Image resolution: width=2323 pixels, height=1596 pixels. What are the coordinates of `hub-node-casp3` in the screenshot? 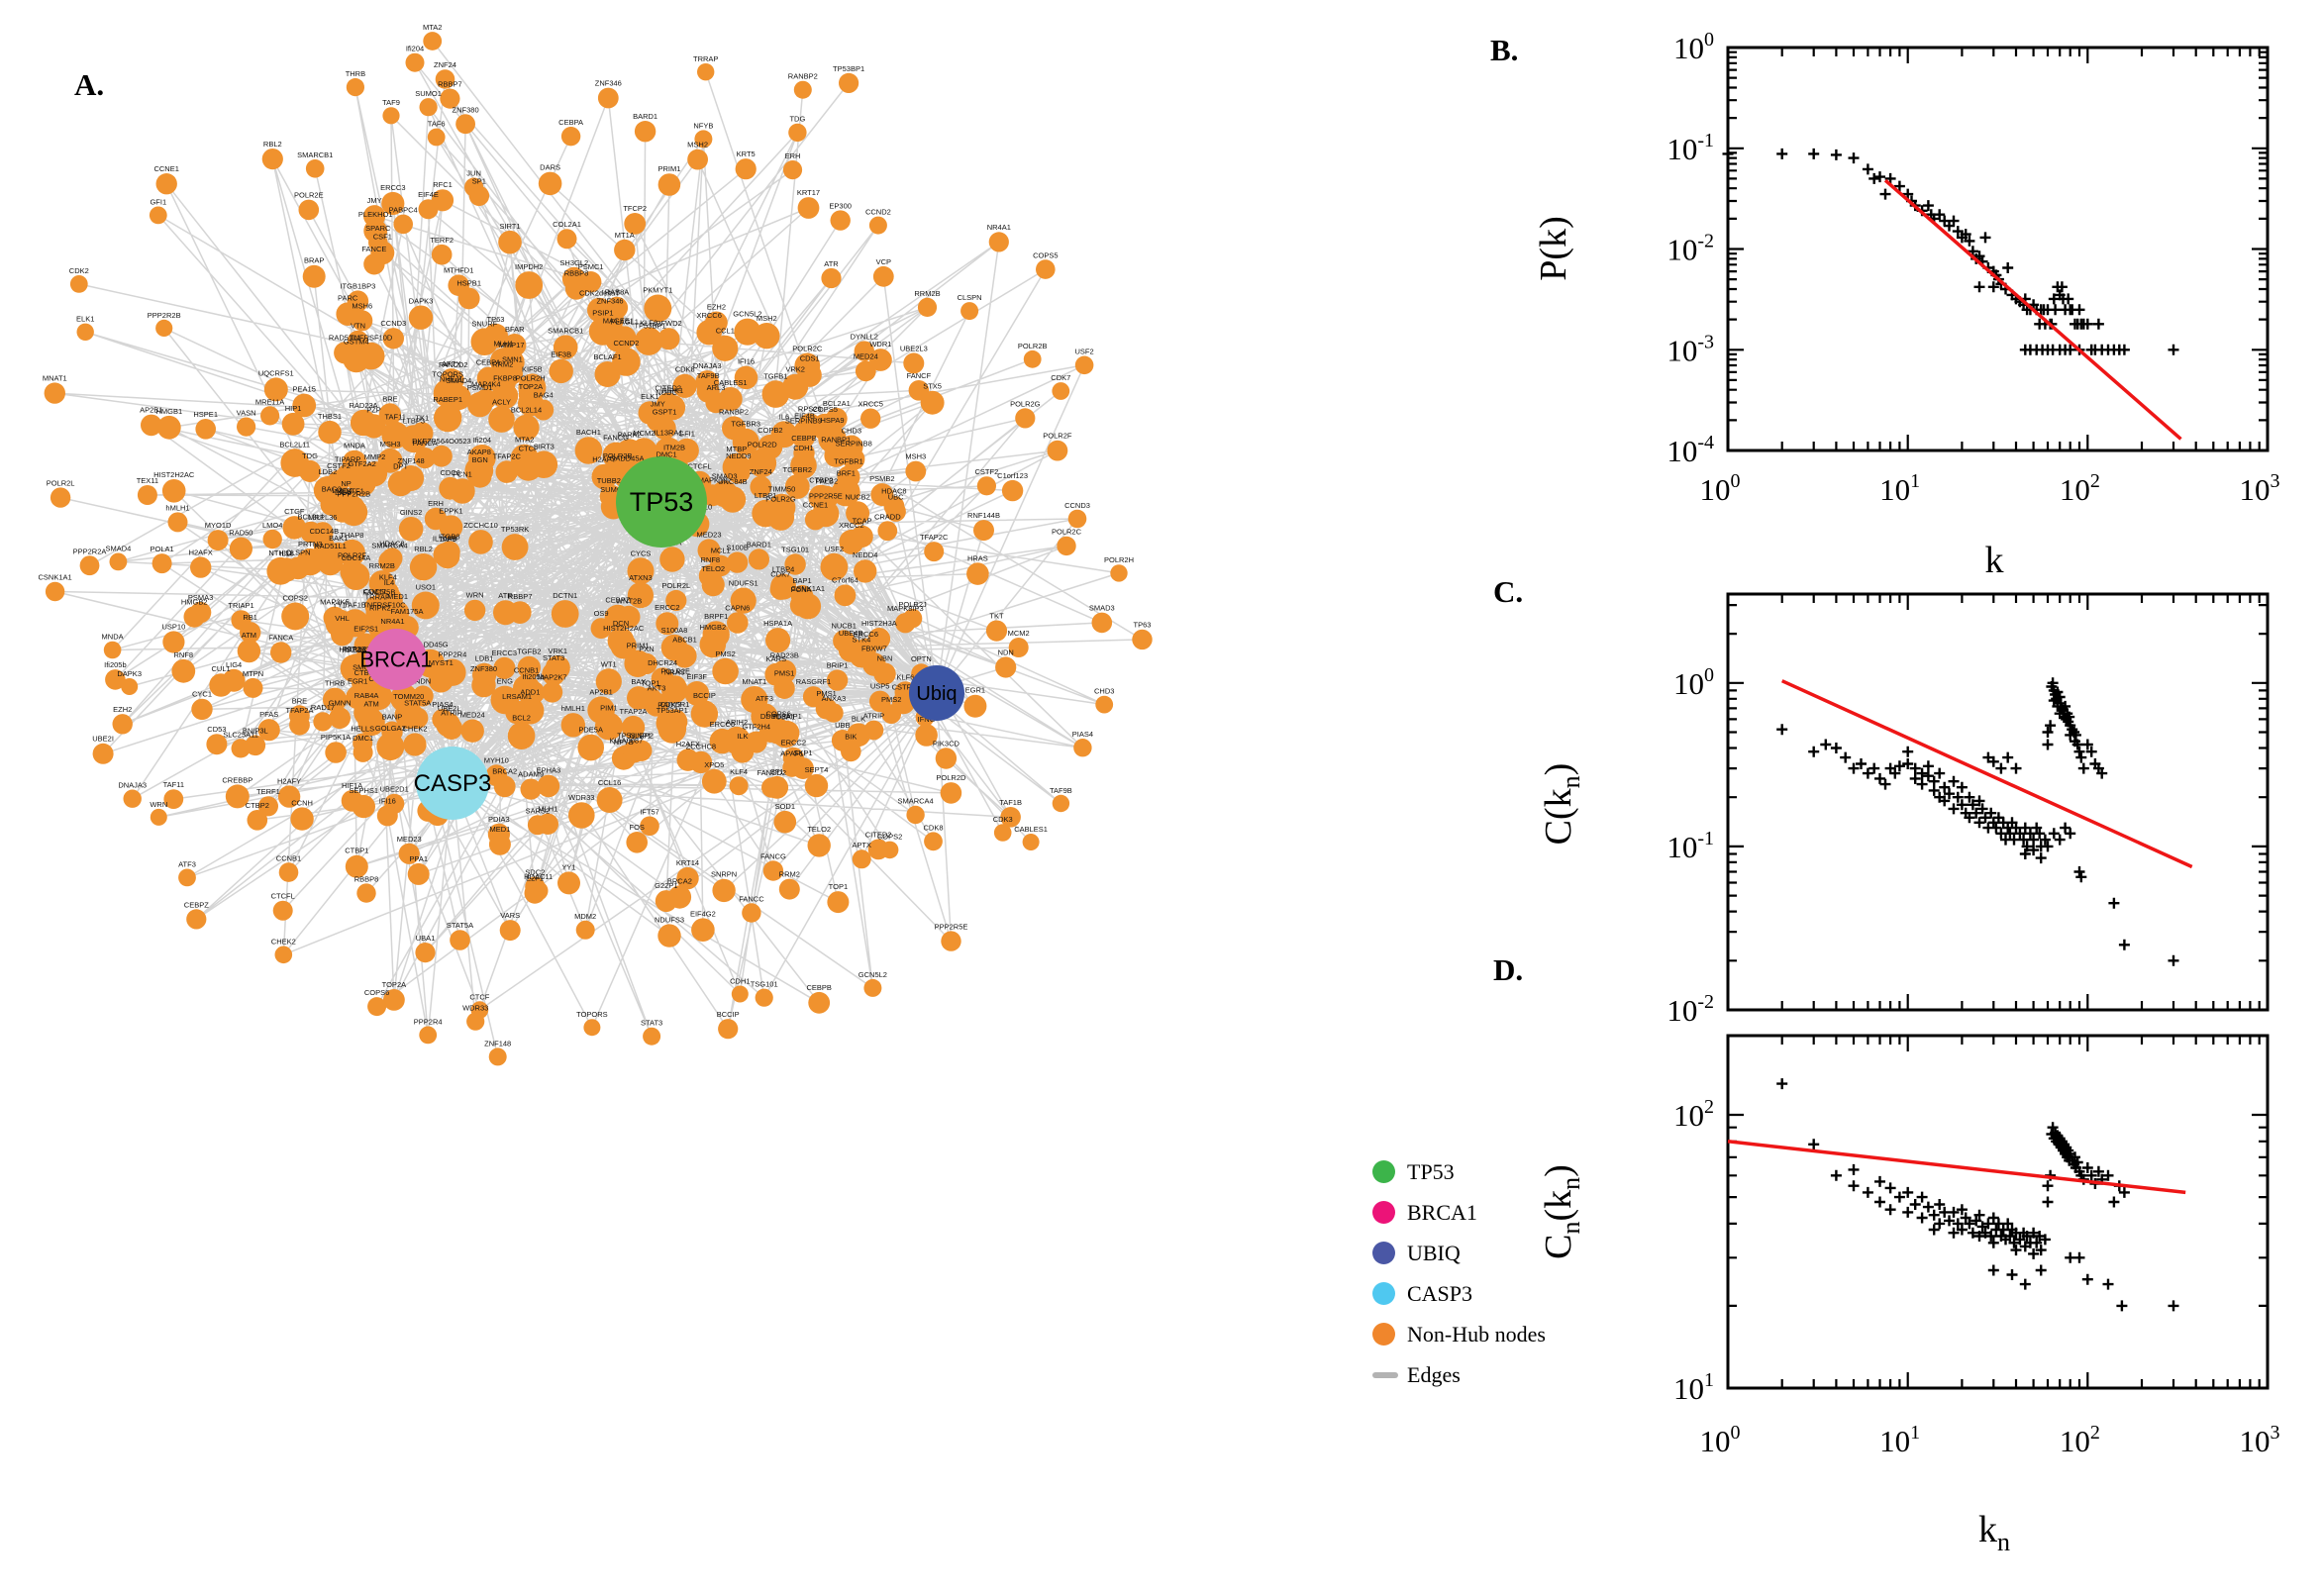 It's located at (453, 783).